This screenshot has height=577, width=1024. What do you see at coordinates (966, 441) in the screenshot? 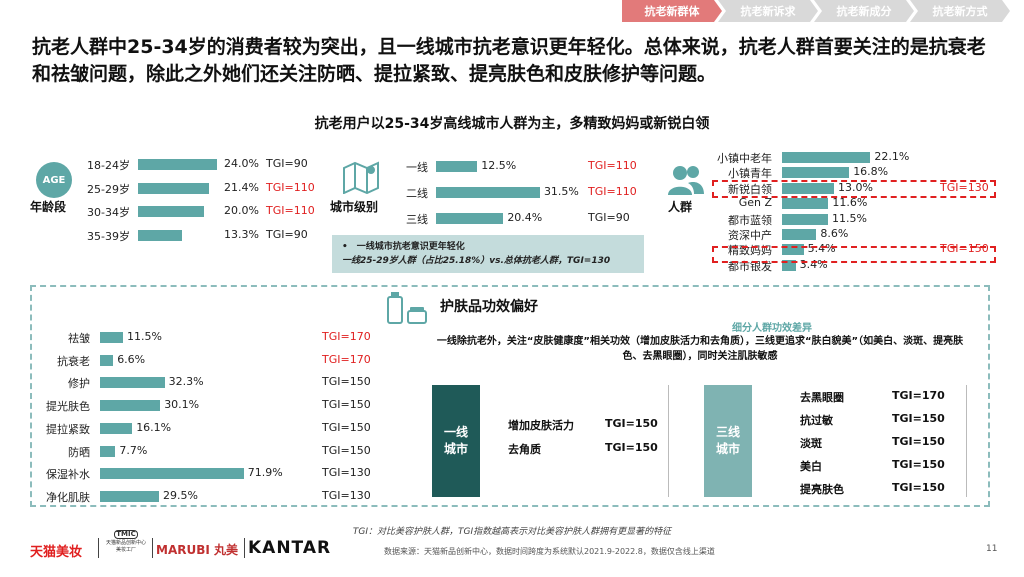
I see `tier3-divider` at bounding box center [966, 441].